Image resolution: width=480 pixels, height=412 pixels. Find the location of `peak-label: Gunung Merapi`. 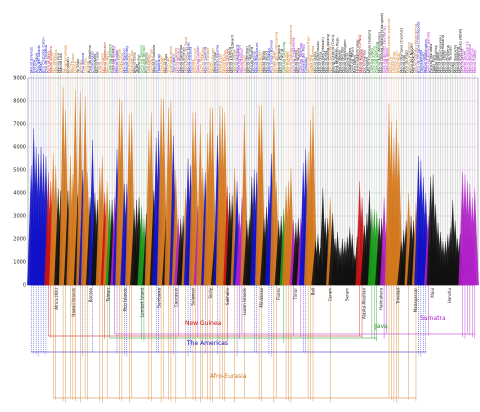

peak-label: Gunung Merapi is located at coordinates (144, 59).